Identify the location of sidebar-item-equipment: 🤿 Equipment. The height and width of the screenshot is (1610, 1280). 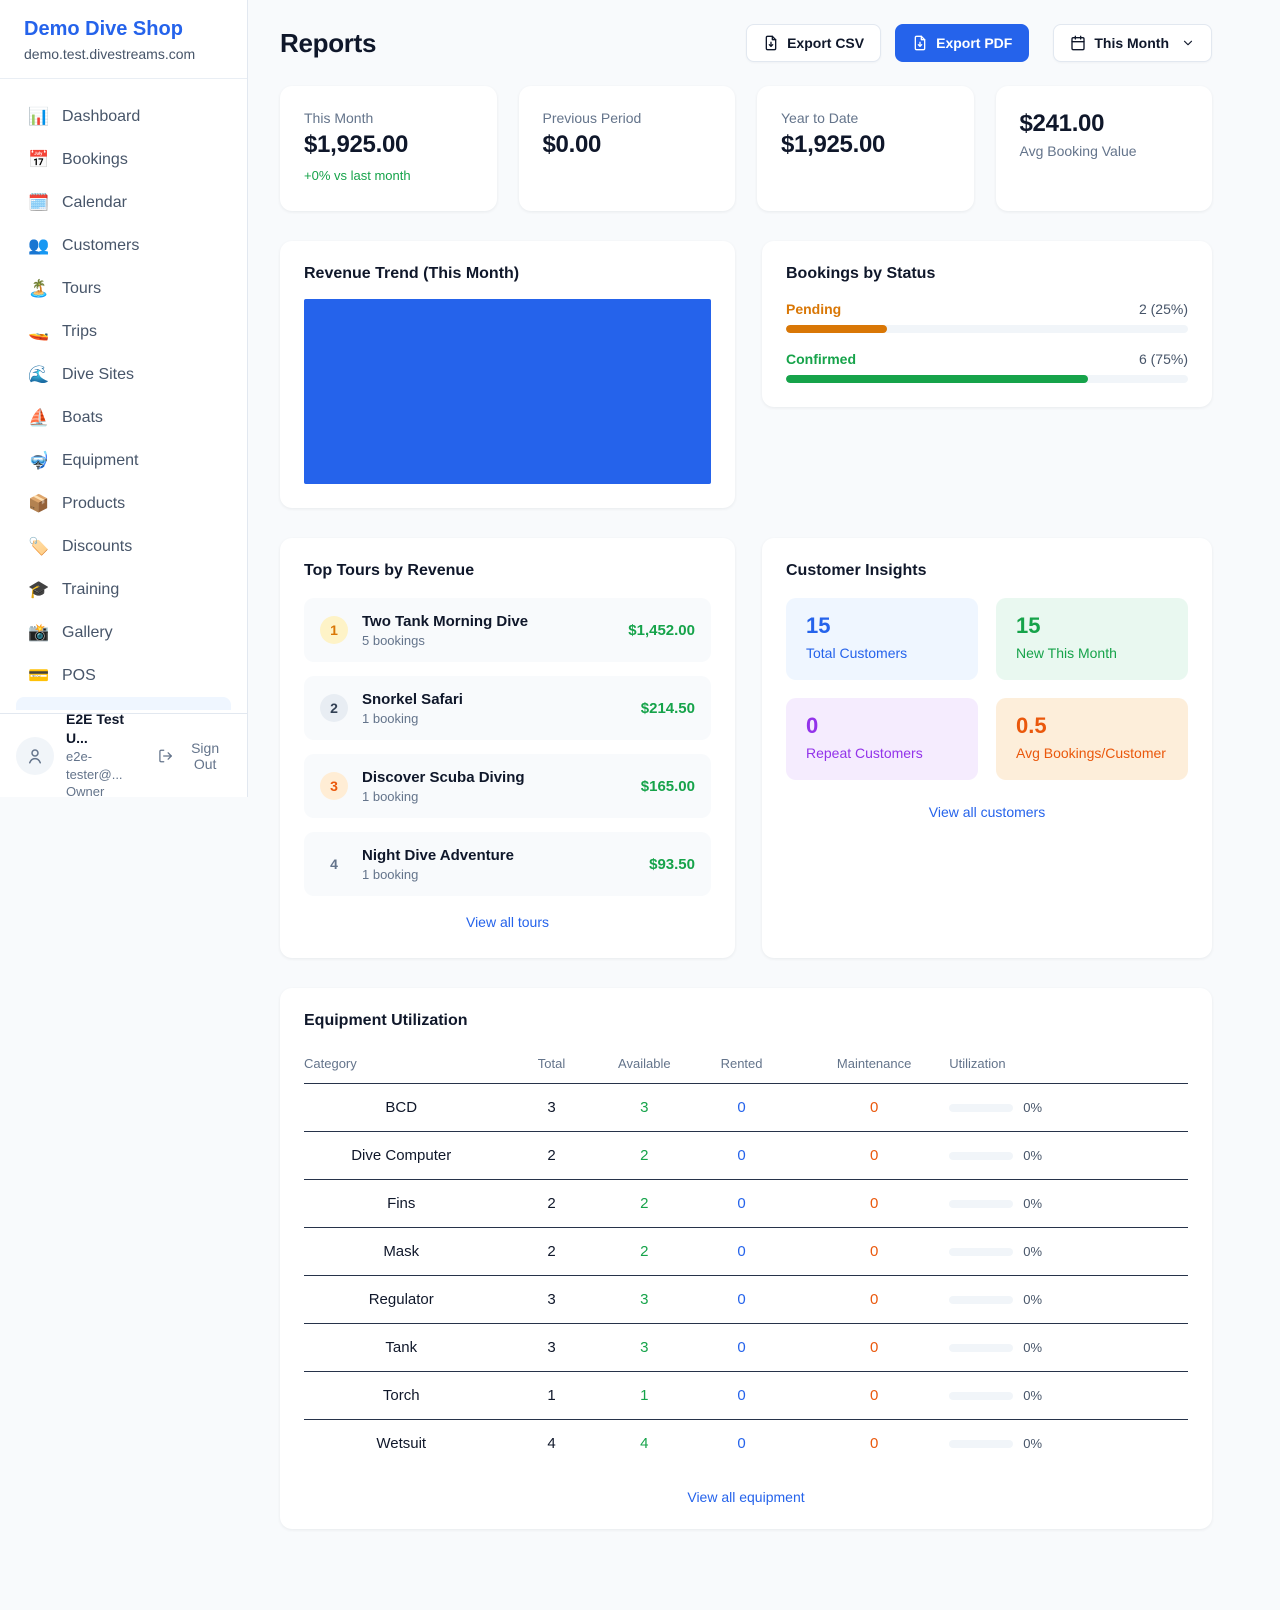
(123, 460).